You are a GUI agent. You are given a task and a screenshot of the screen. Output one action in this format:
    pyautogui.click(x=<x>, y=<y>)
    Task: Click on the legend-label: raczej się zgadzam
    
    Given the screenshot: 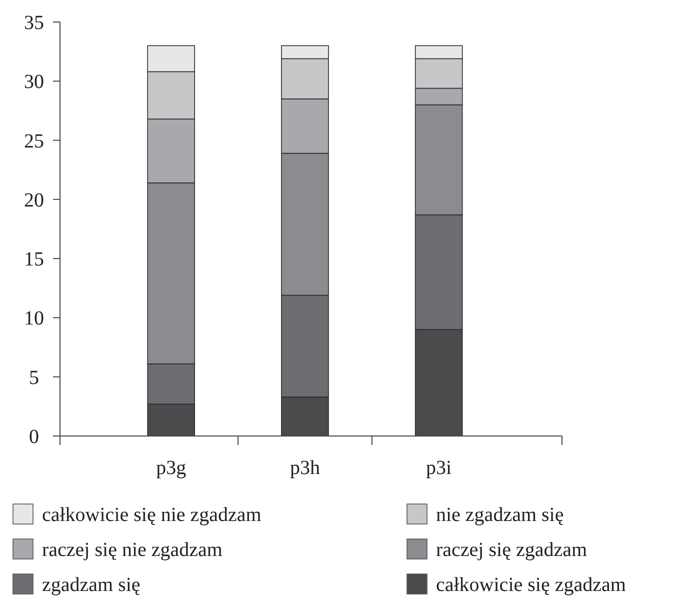 What is the action you would take?
    pyautogui.click(x=512, y=550)
    